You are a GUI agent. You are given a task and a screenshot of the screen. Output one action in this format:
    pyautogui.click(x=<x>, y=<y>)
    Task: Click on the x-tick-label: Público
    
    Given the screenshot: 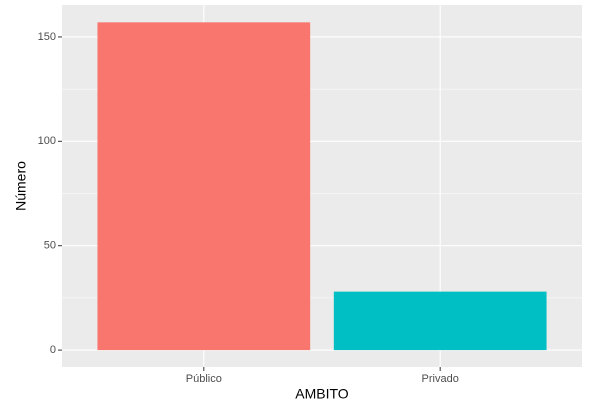 What is the action you would take?
    pyautogui.click(x=204, y=379)
    